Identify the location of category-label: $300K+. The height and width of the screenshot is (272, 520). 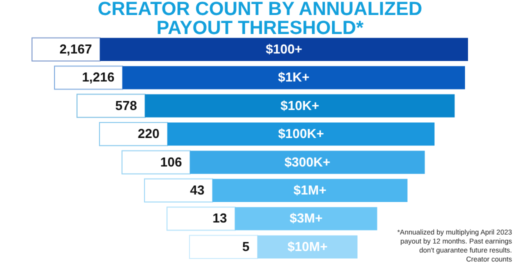
(307, 162).